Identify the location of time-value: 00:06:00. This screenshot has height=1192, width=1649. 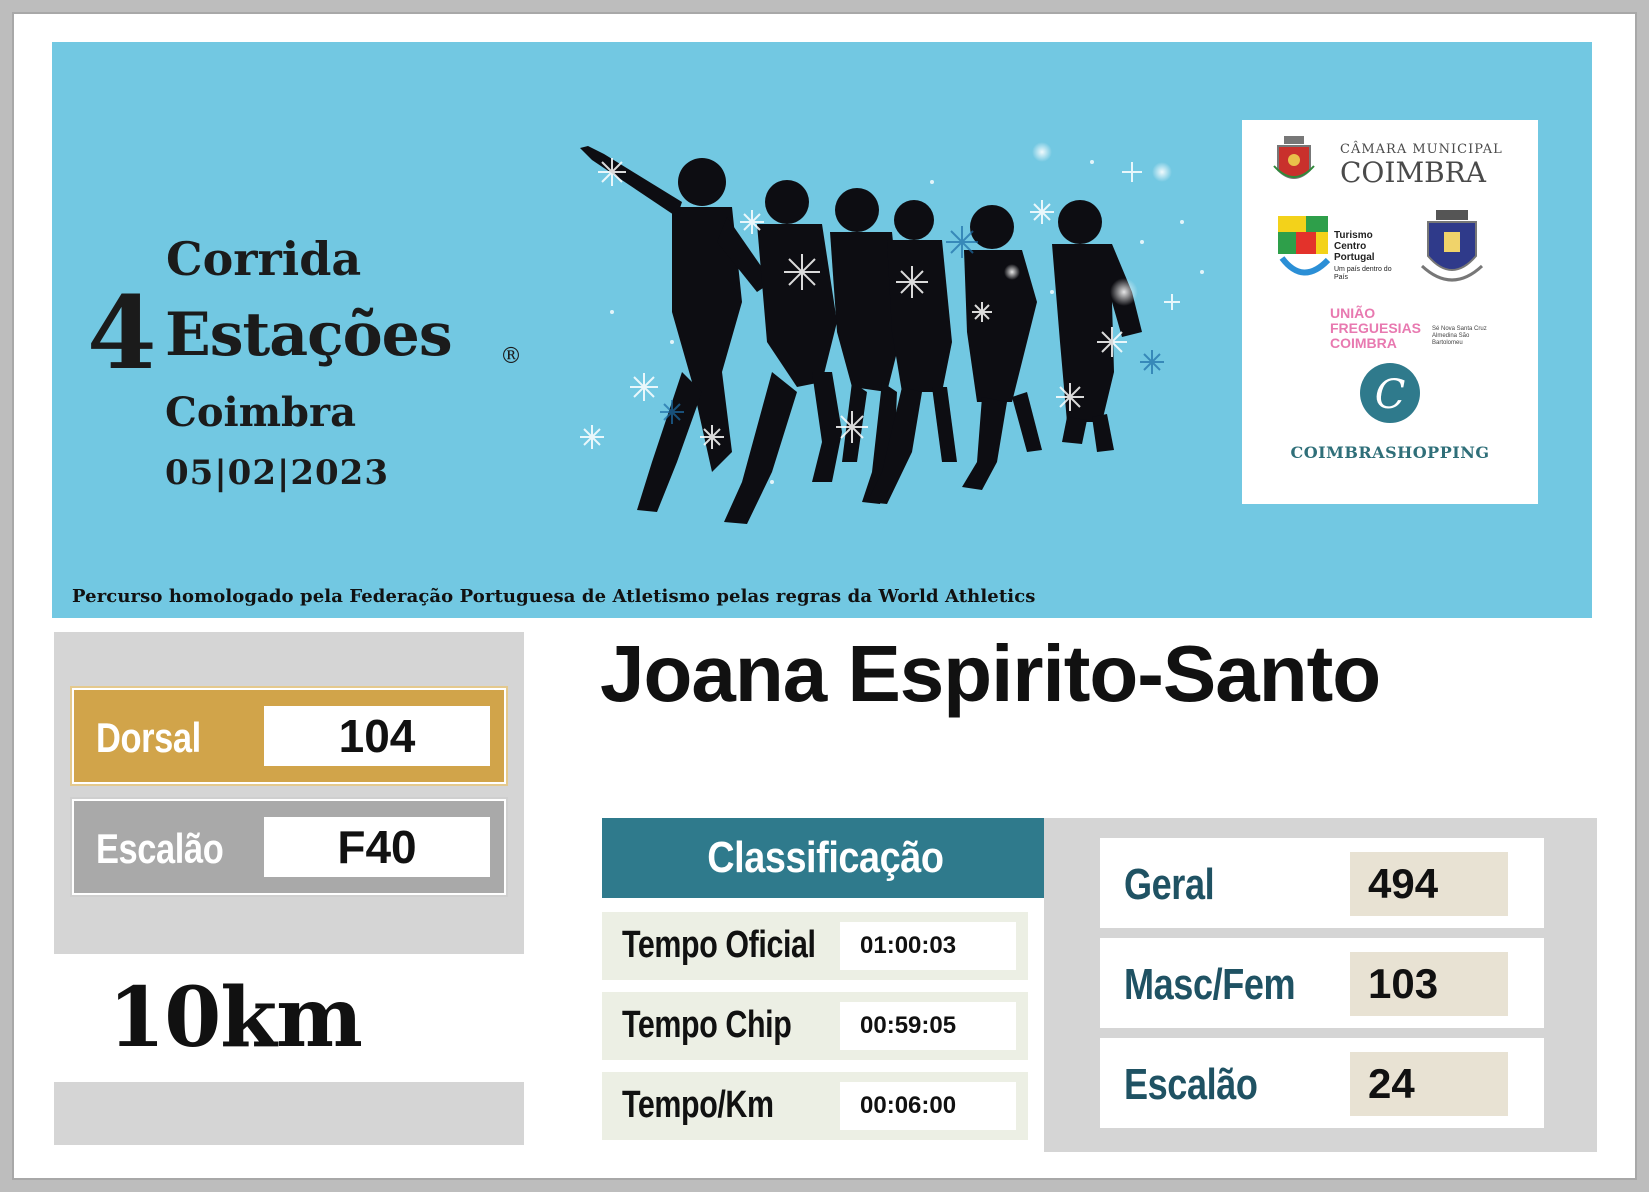
(928, 1106).